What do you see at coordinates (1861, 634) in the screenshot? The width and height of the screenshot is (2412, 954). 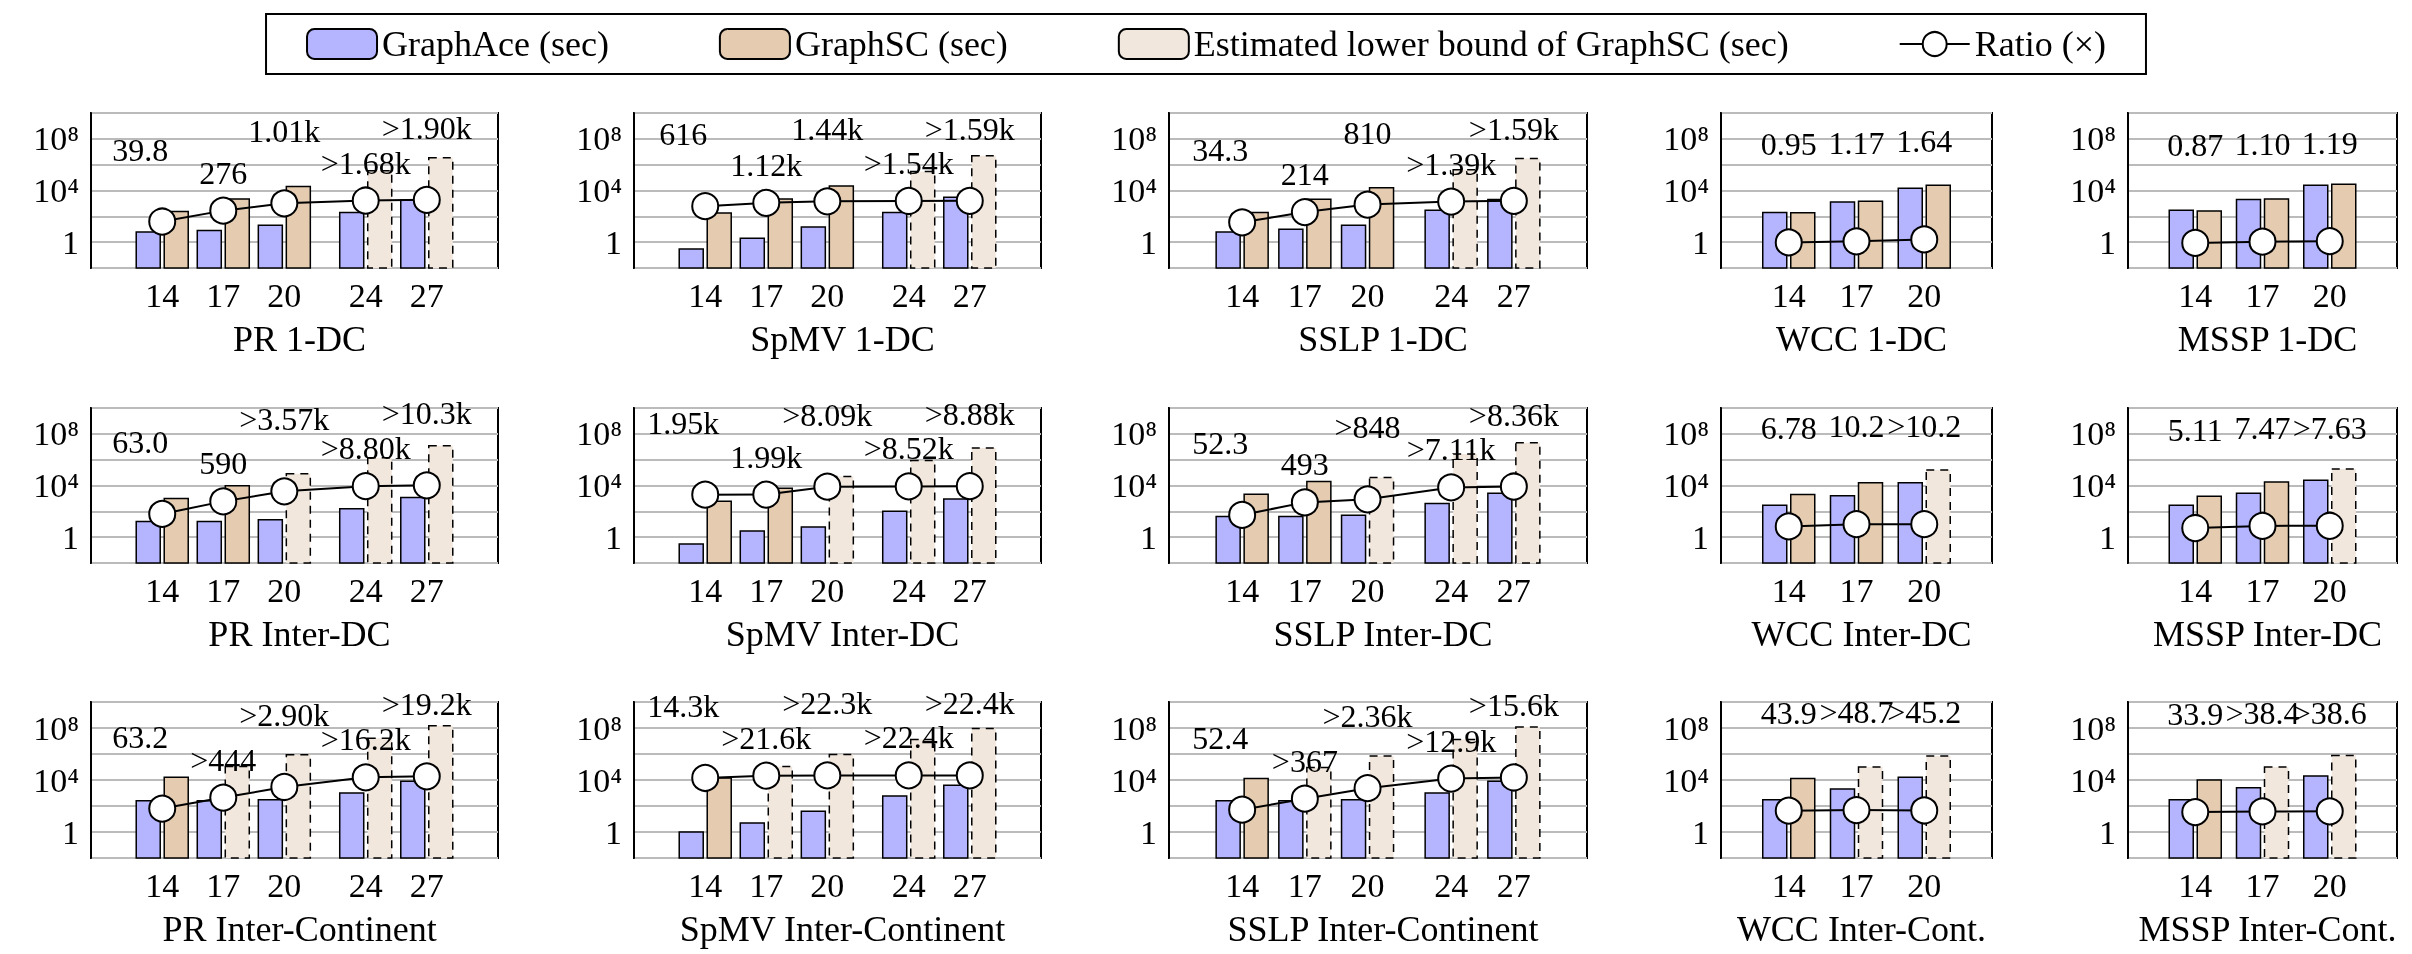 I see `text: WCC Inter-DC` at bounding box center [1861, 634].